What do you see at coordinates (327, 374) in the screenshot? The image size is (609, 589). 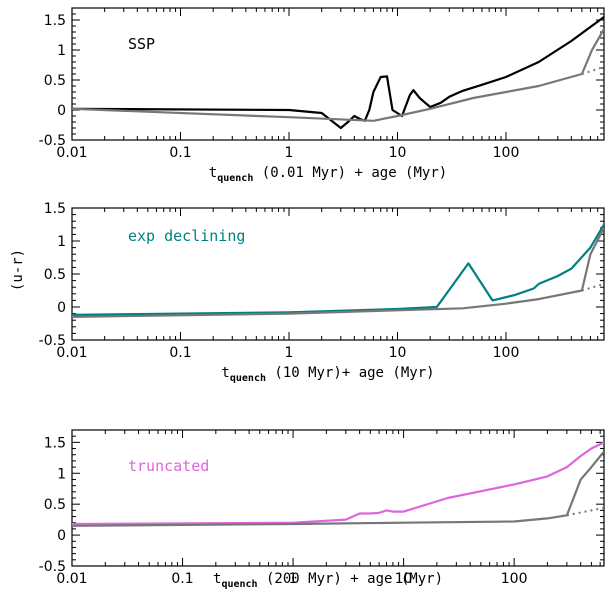 I see `x-axis-label: tquench (10 Myr)+ age (Myr)` at bounding box center [327, 374].